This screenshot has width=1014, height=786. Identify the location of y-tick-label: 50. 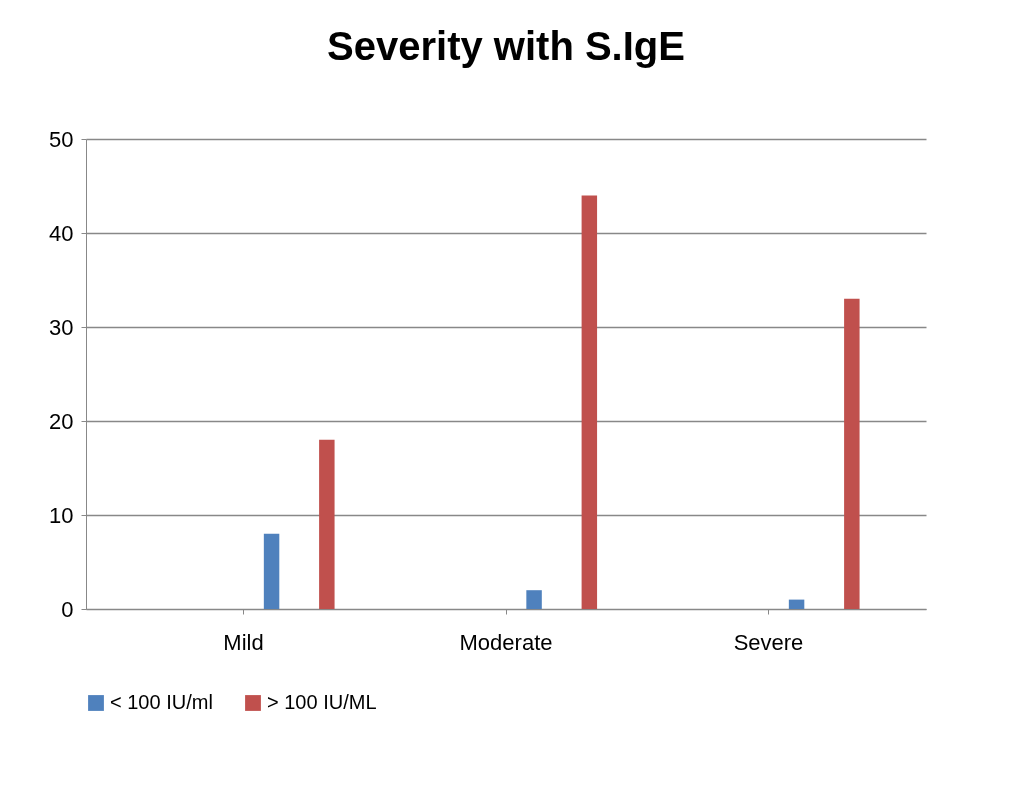
(61, 139).